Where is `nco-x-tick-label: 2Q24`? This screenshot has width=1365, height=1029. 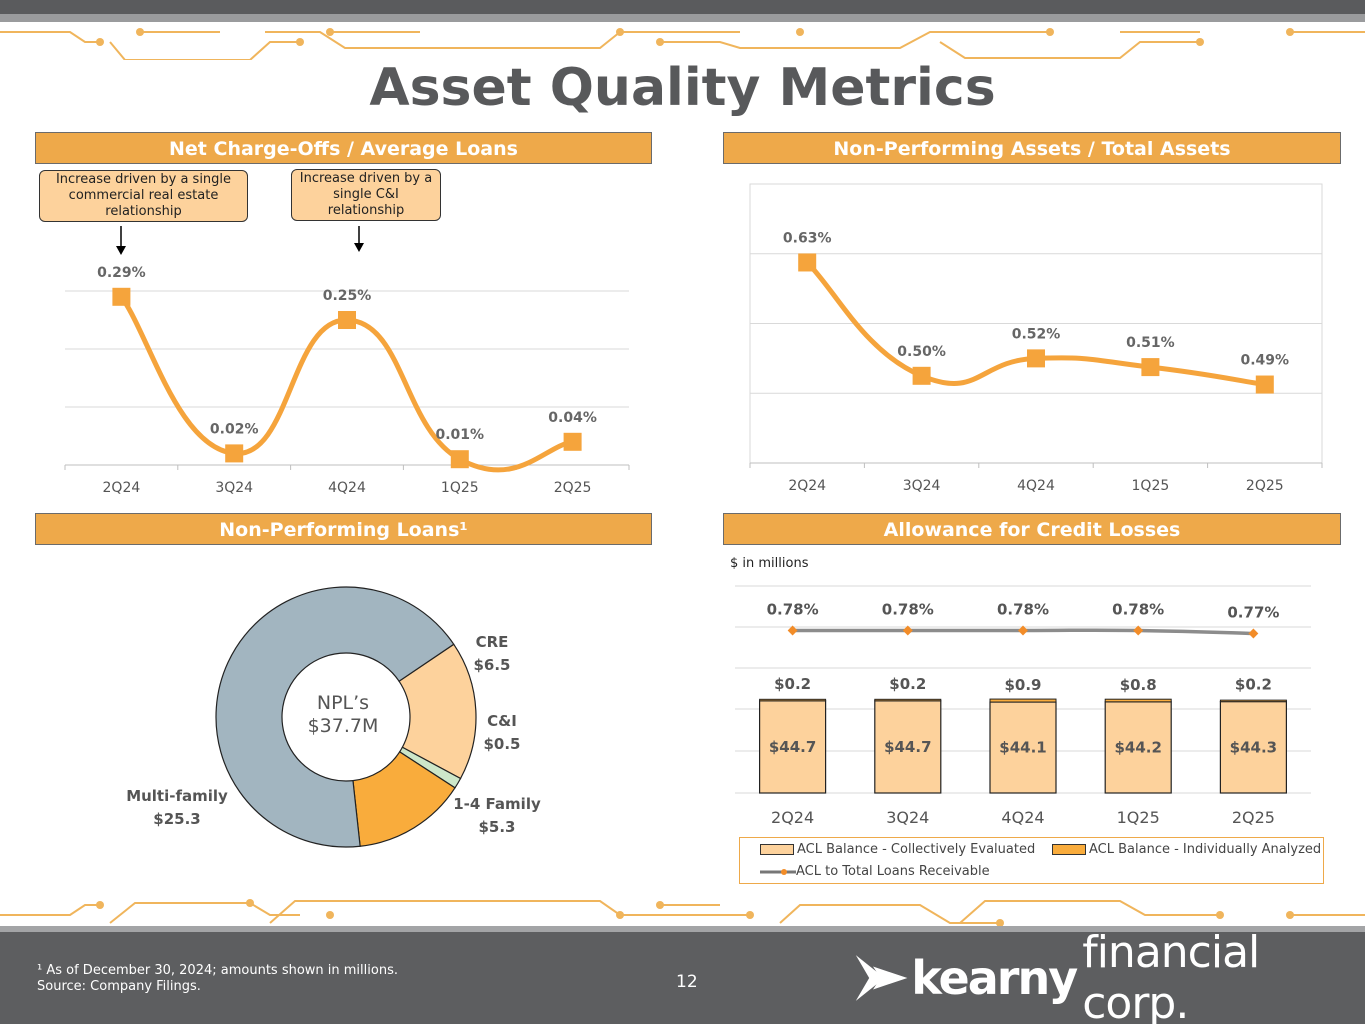
nco-x-tick-label: 2Q24 is located at coordinates (122, 488).